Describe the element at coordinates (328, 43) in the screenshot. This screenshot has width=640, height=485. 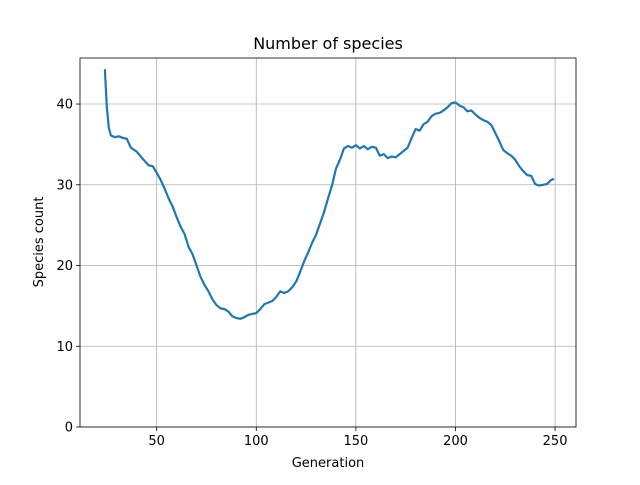
I see `chart-title: Number of species` at that location.